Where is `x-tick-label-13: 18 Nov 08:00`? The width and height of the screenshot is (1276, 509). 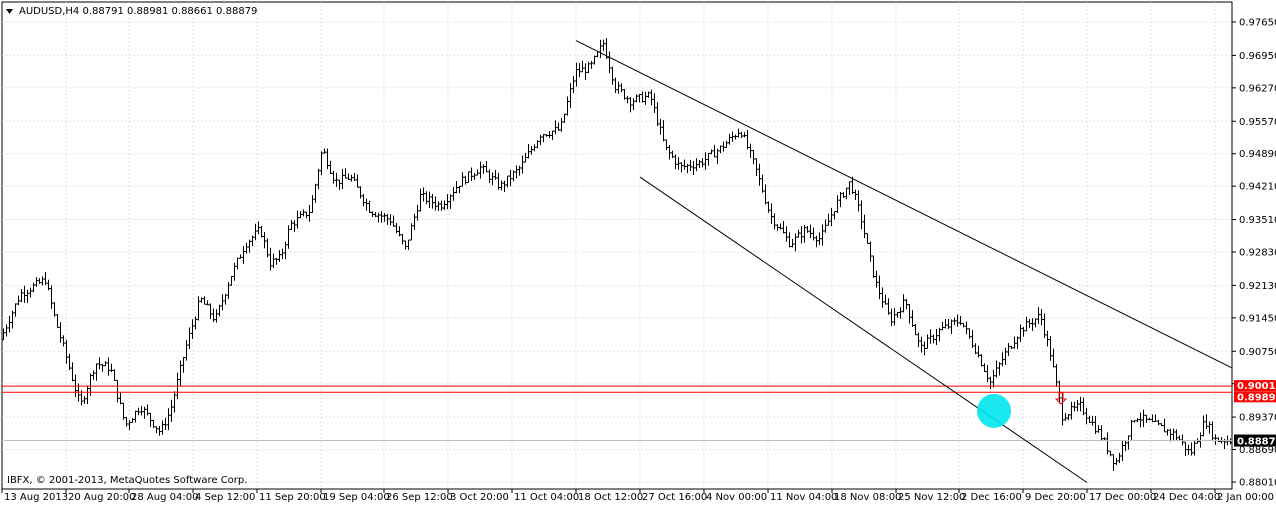 x-tick-label-13: 18 Nov 08:00 is located at coordinates (867, 497).